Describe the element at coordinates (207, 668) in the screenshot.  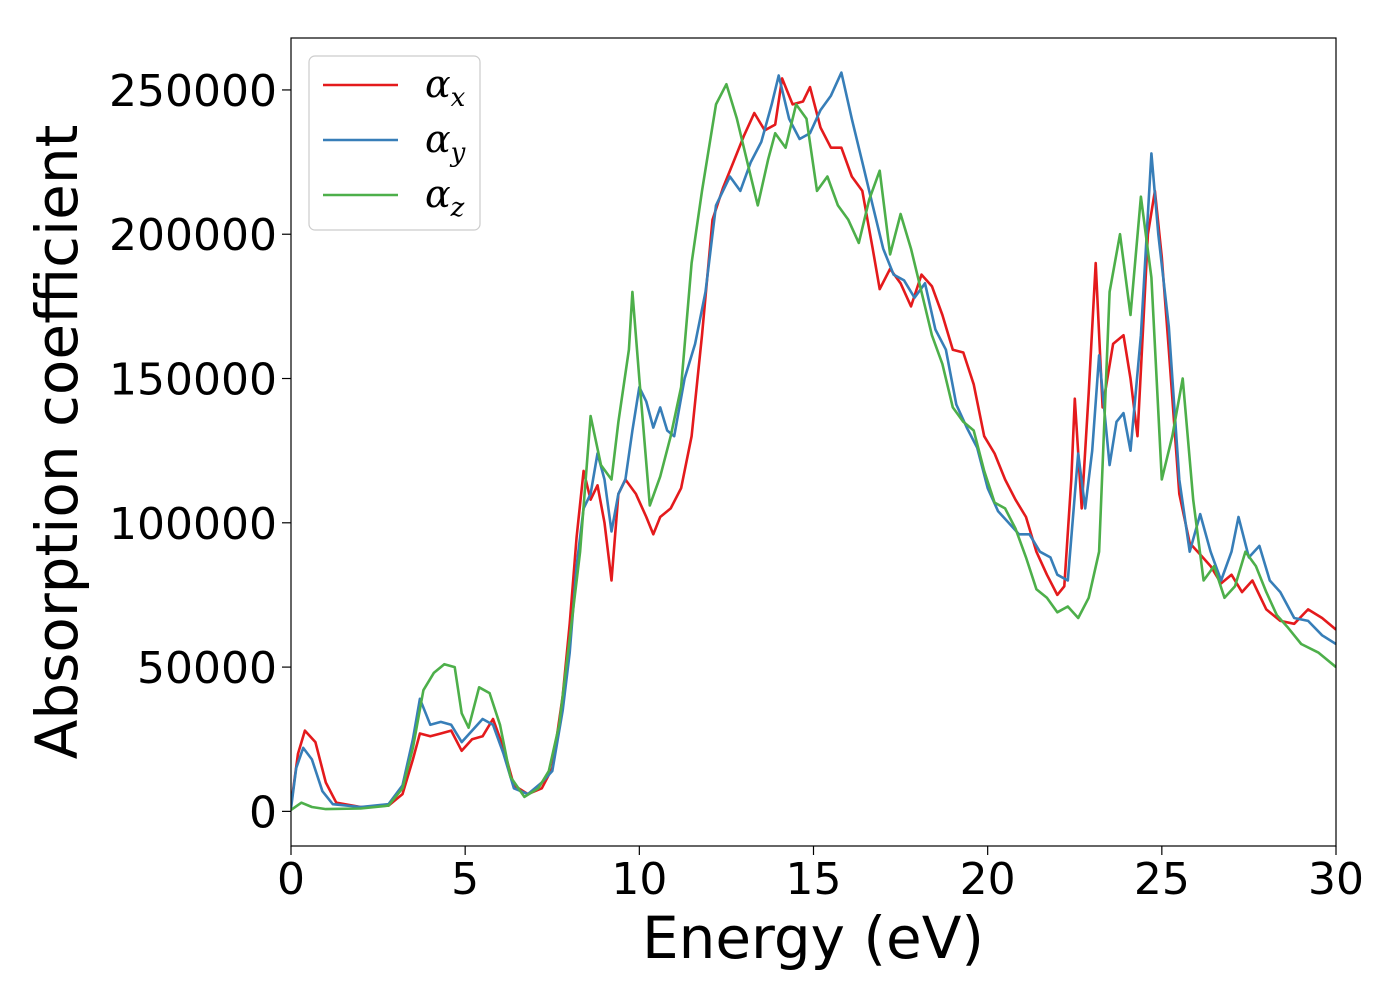
I see `y-tick-label: 50000` at that location.